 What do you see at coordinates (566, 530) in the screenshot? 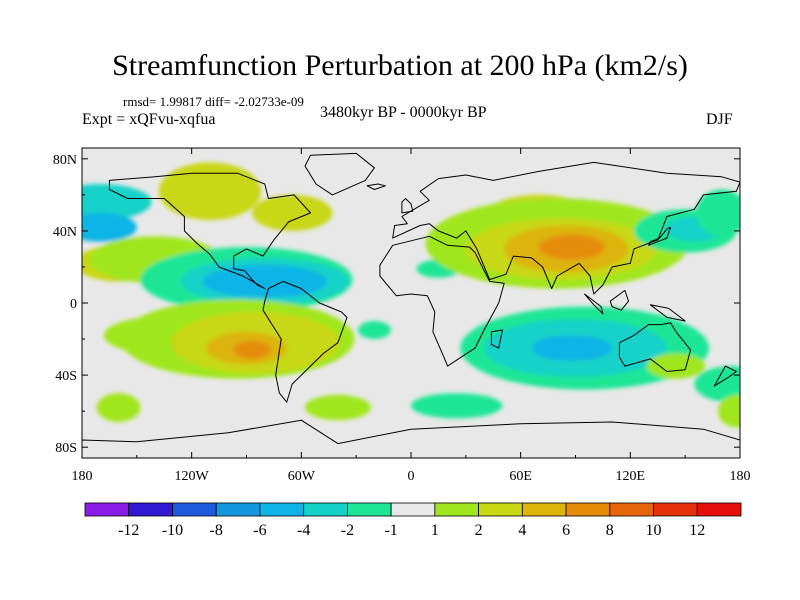
I see `colorbar-label: 6` at bounding box center [566, 530].